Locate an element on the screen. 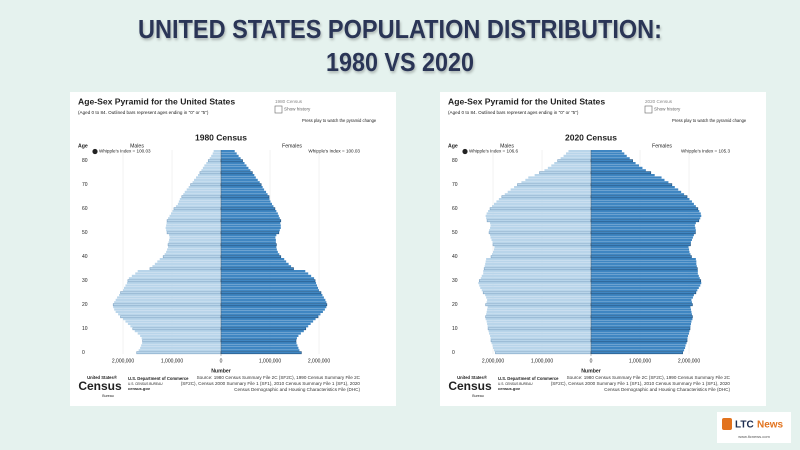 The width and height of the screenshot is (800, 450). y-tick-label: 40 is located at coordinates (85, 257).